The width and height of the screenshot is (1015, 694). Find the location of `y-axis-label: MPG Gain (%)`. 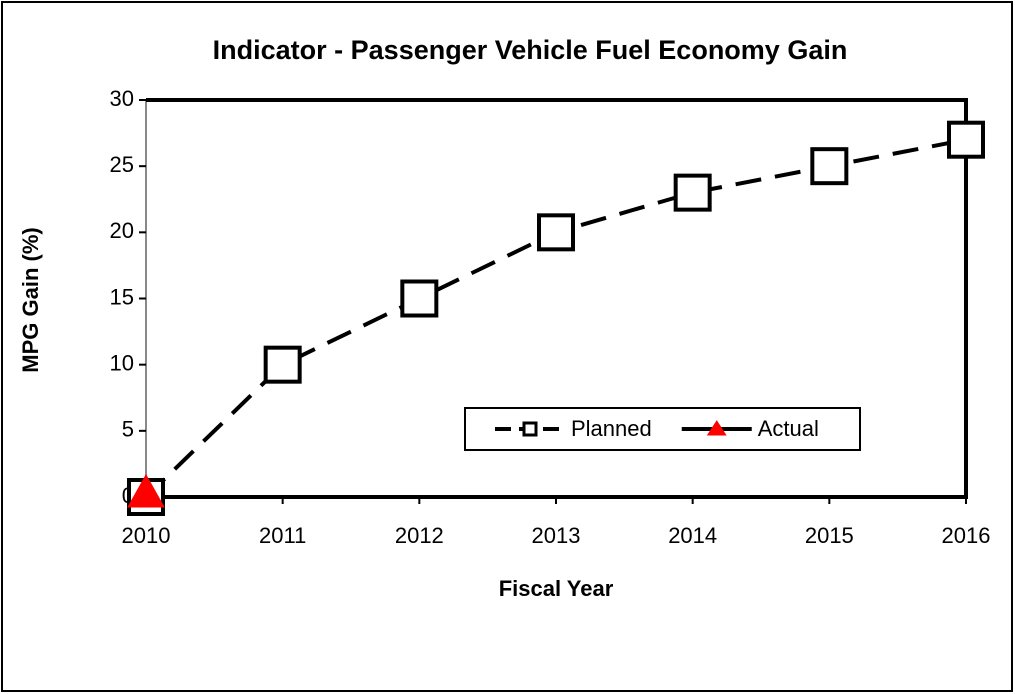

y-axis-label: MPG Gain (%) is located at coordinates (30, 299).